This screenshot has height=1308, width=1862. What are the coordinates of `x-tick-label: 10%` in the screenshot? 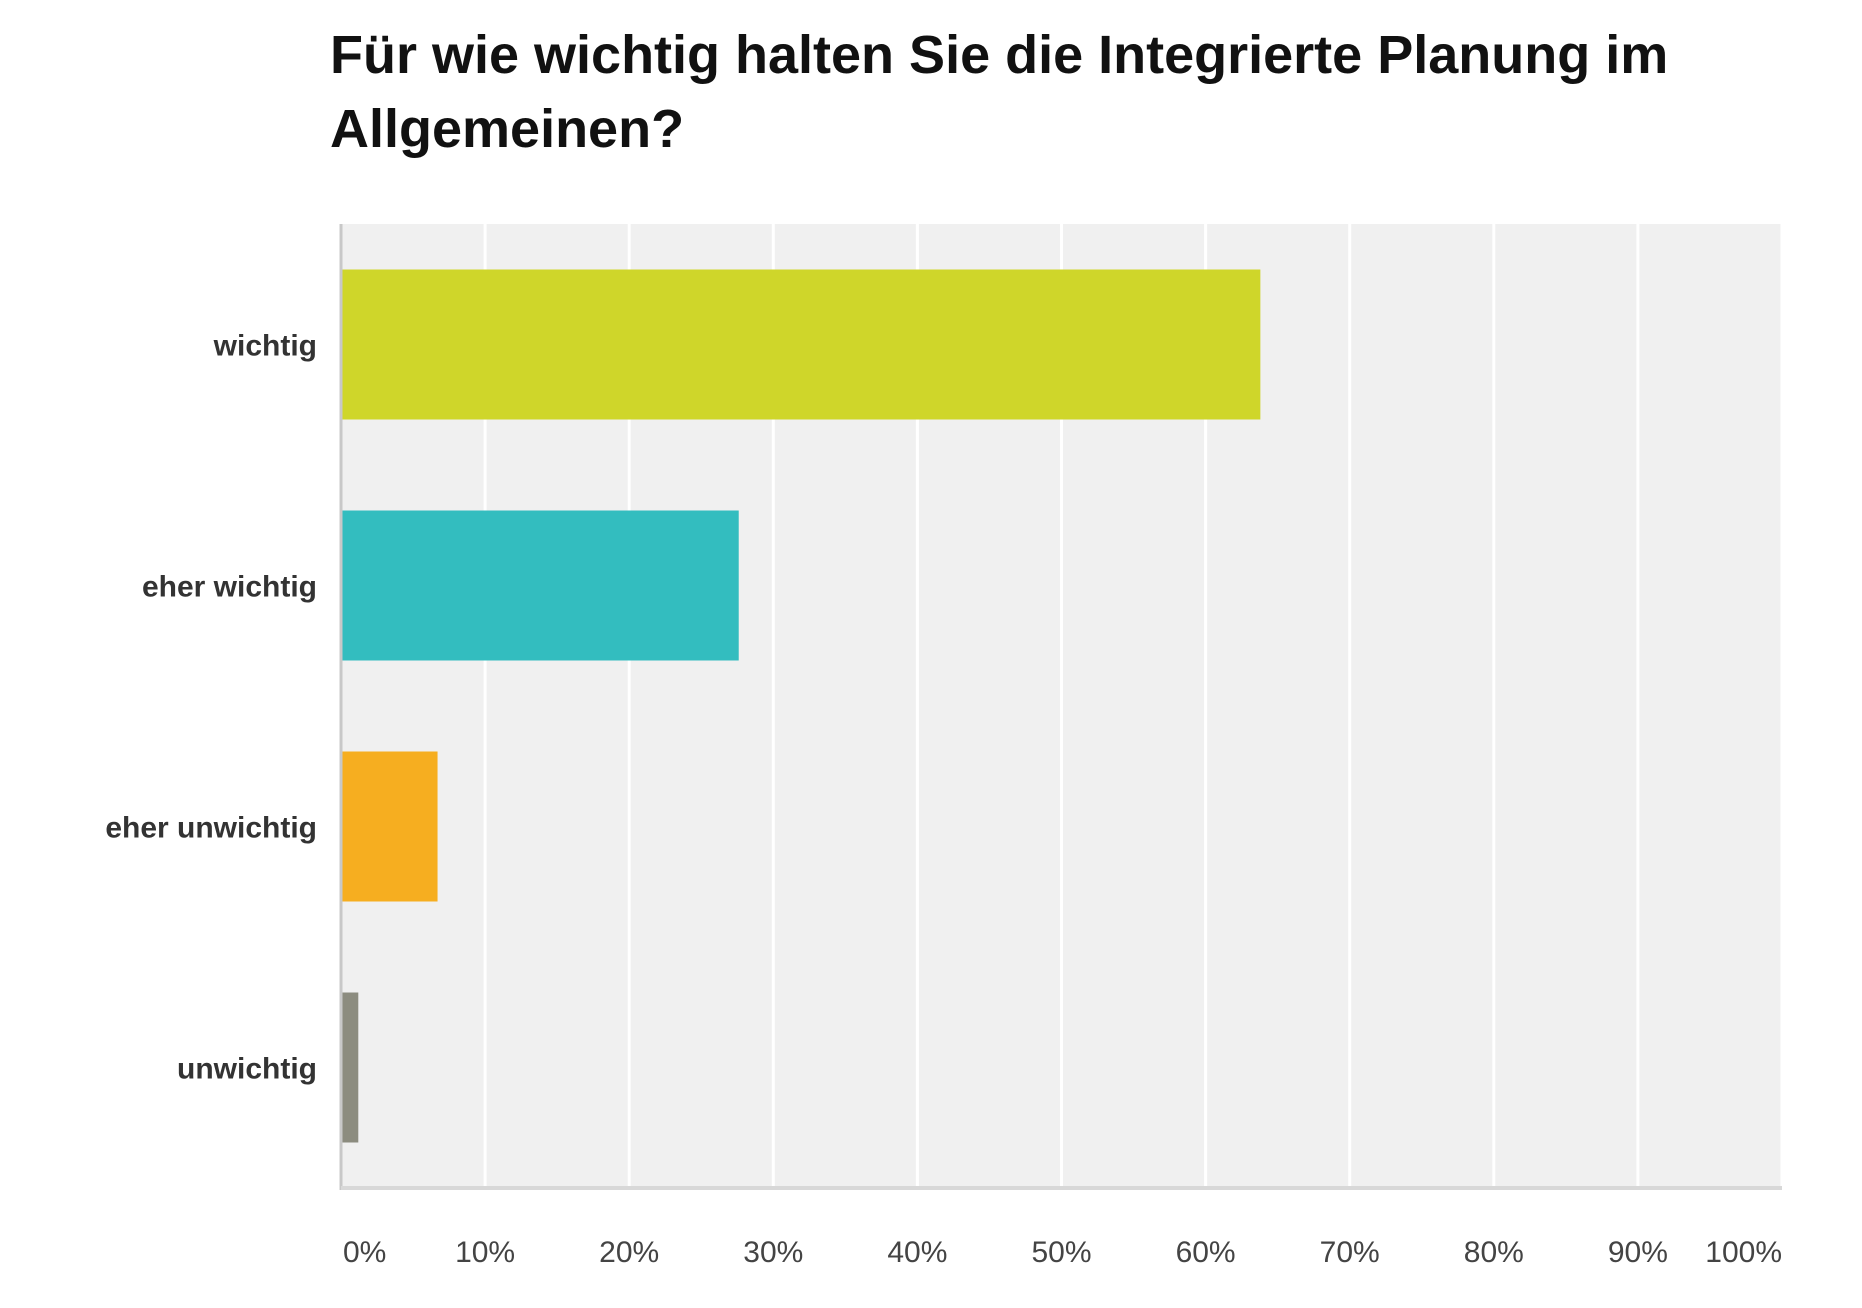 It's located at (485, 1252).